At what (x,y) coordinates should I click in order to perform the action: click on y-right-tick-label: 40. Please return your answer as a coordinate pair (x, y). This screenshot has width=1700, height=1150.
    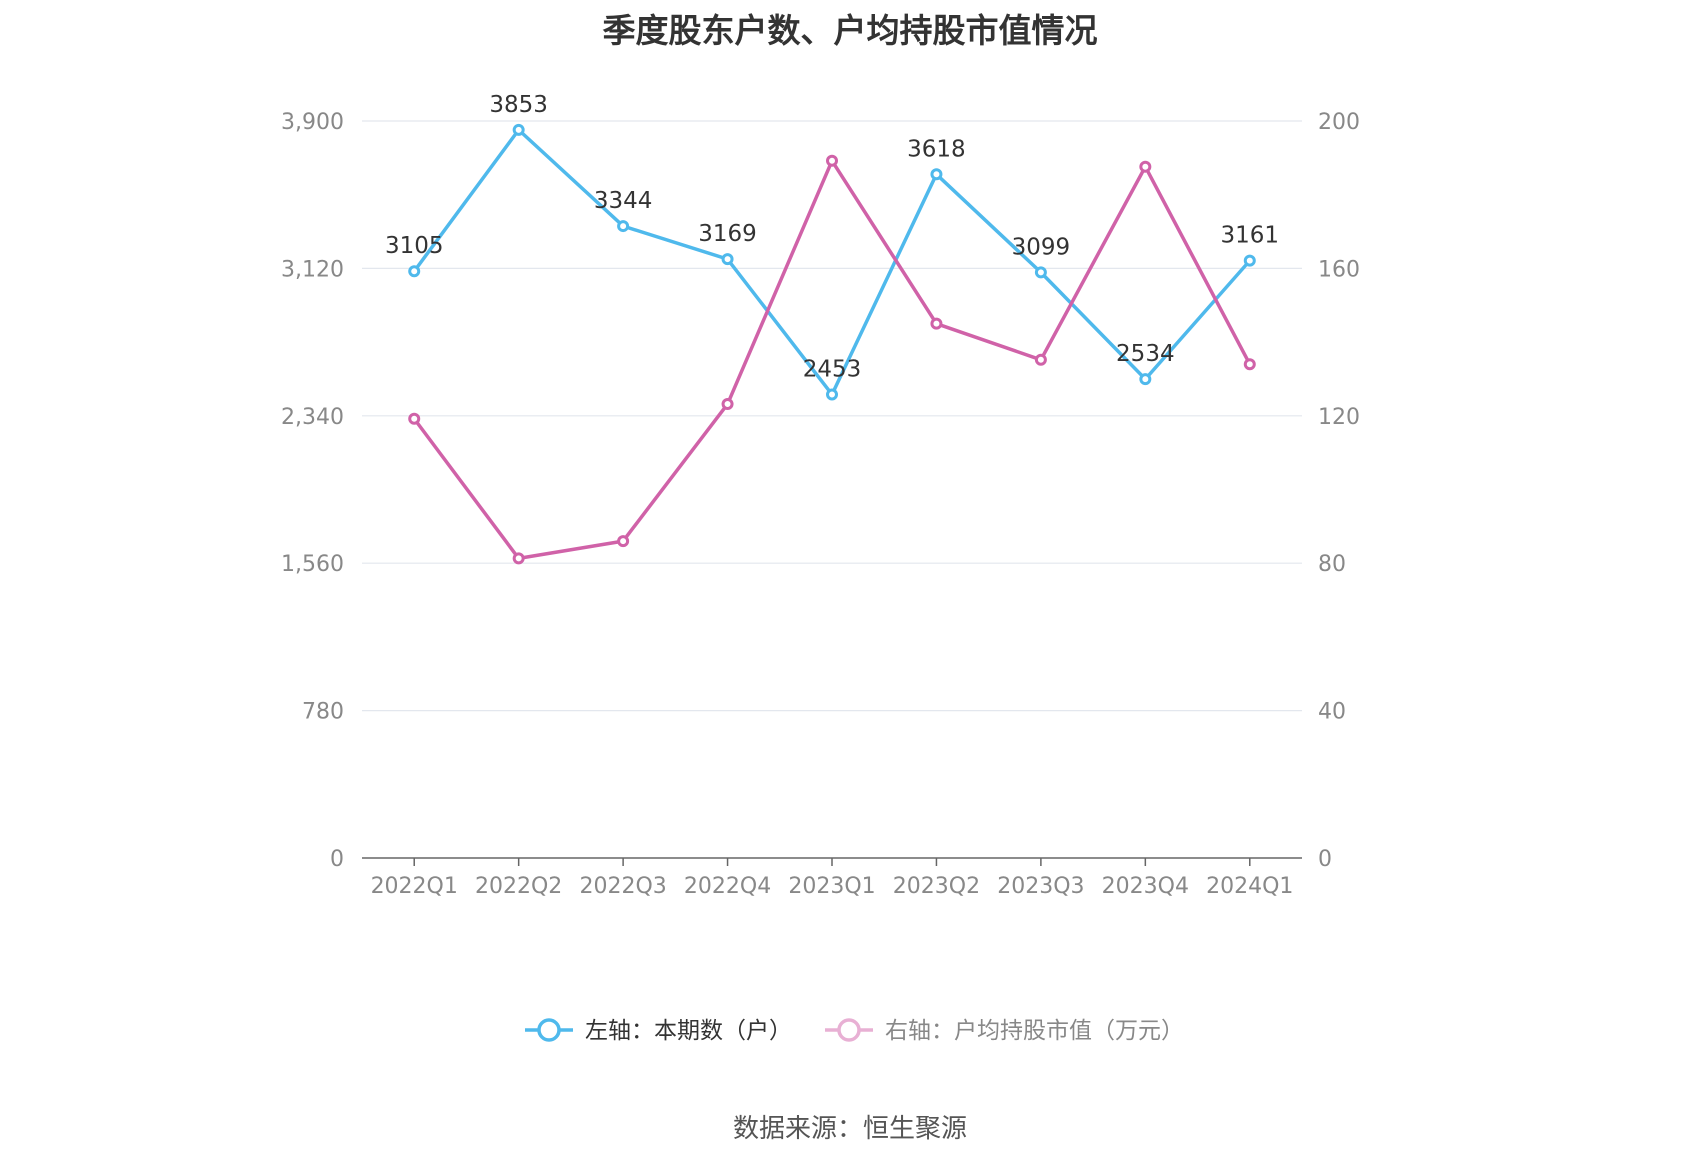
    Looking at the image, I should click on (1332, 712).